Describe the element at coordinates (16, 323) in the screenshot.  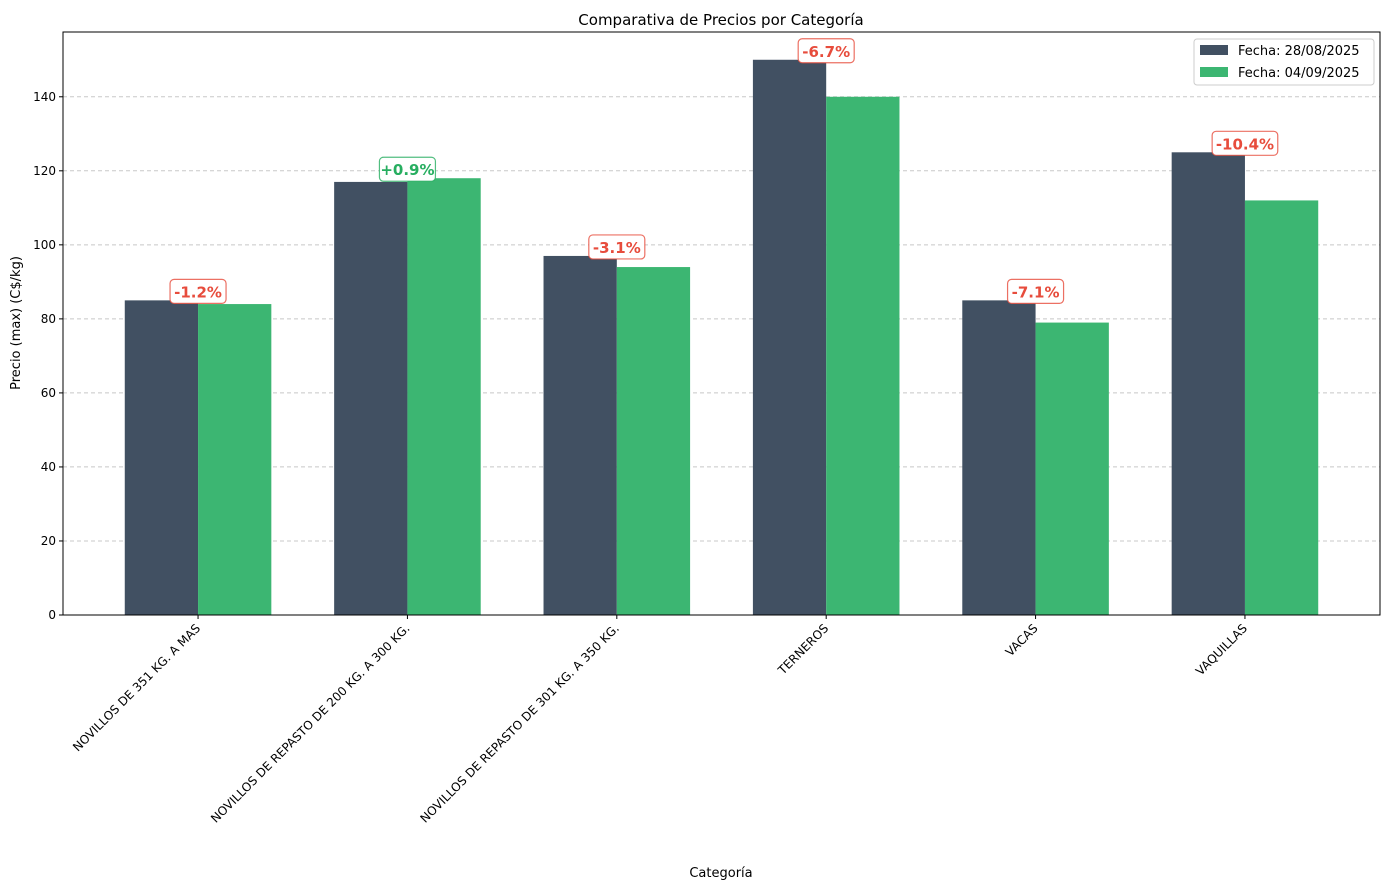
I see `y-axis-label: Precio (max) (C$/kg)` at that location.